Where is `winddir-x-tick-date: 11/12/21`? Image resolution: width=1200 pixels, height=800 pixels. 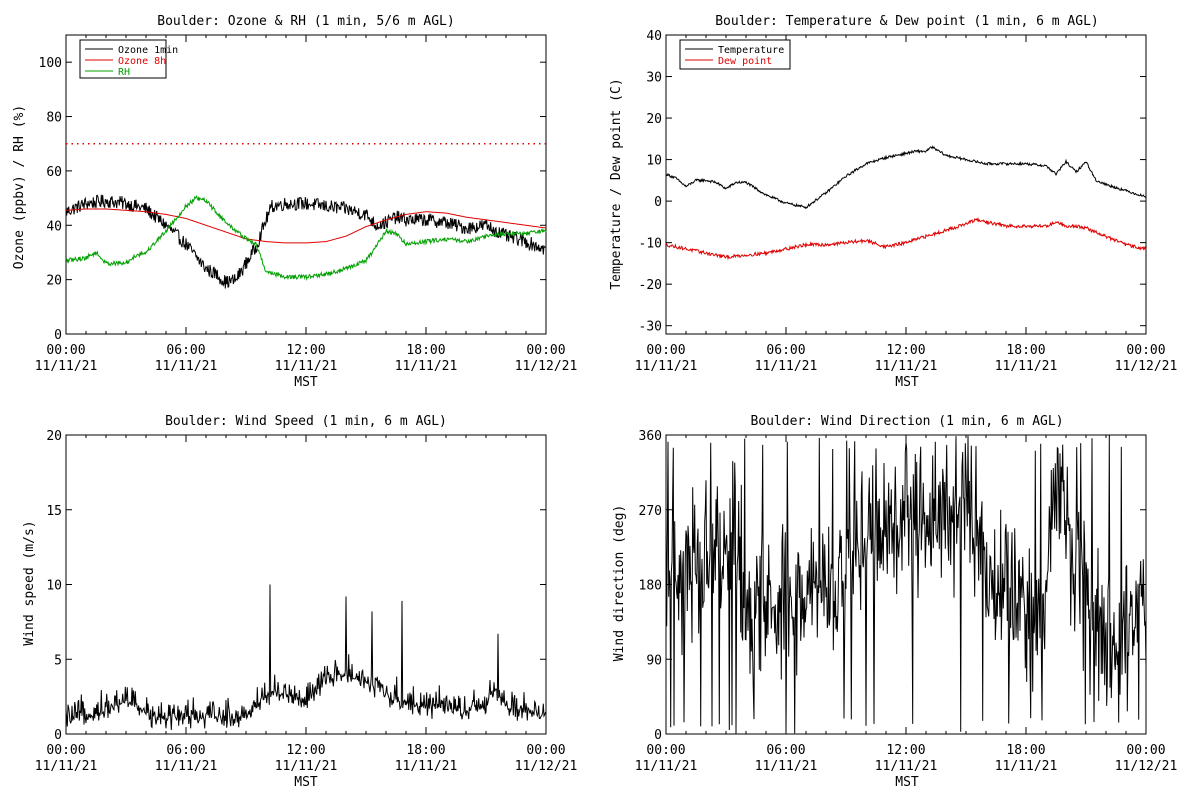
winddir-x-tick-date: 11/12/21 is located at coordinates (1146, 766).